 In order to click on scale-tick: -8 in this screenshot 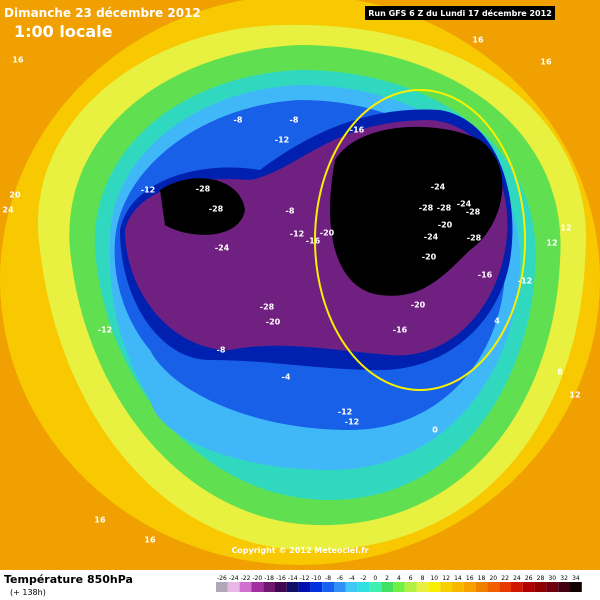, I will do `click(328, 578)`.